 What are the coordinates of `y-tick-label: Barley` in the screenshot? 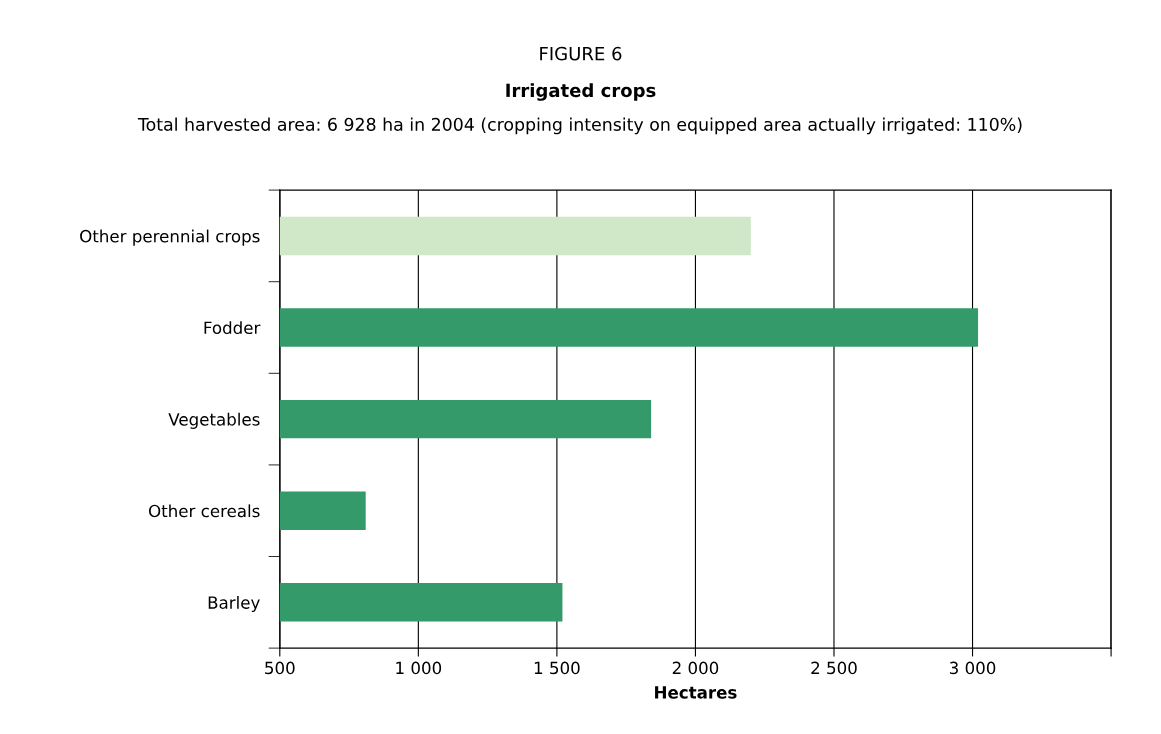 It's located at (234, 604).